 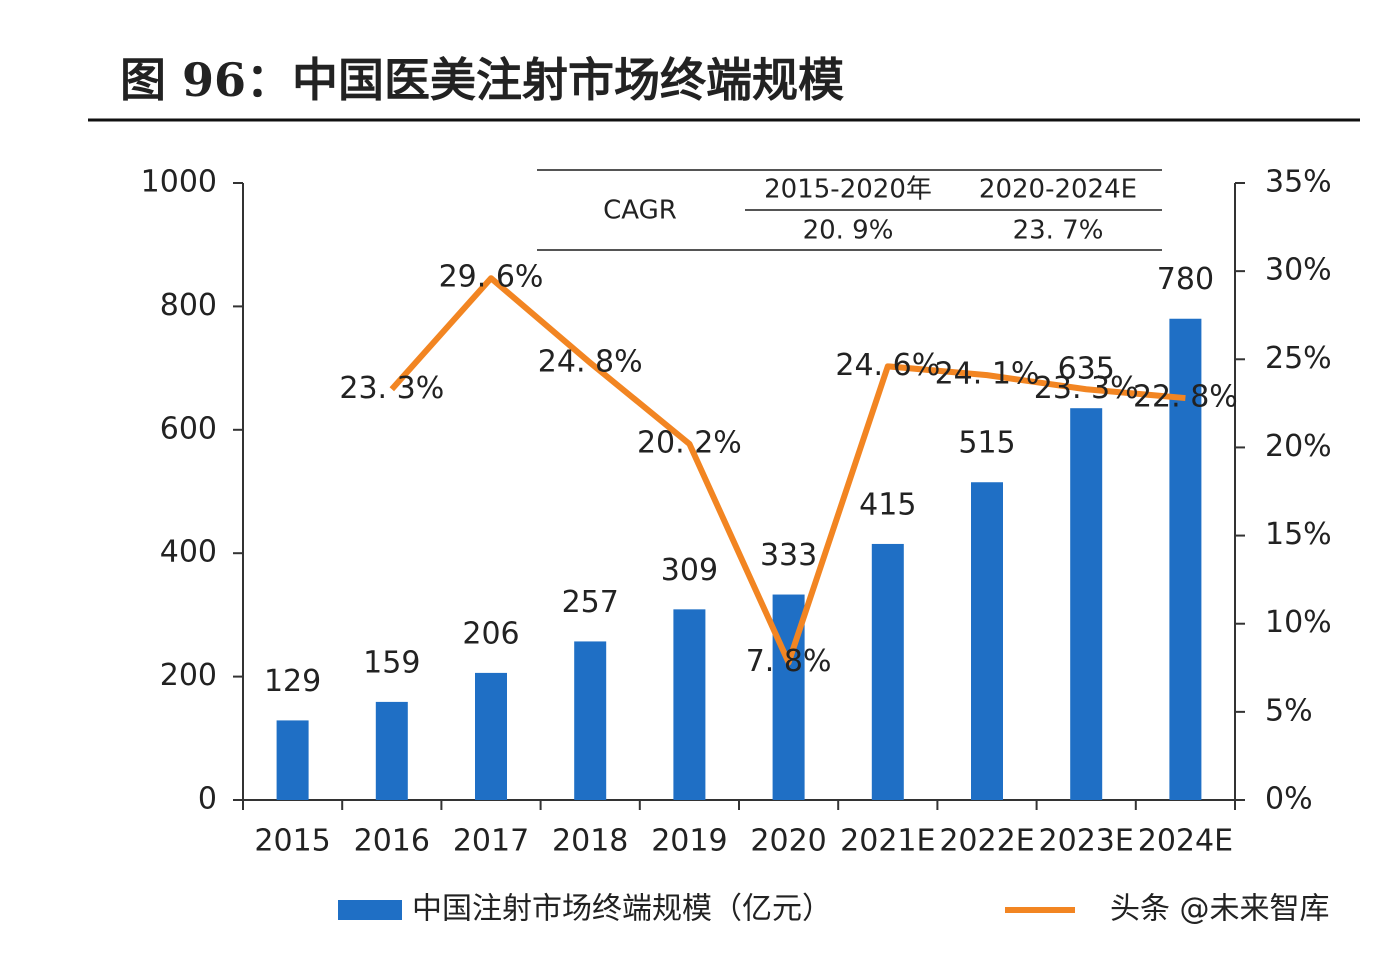 What do you see at coordinates (1185, 279) in the screenshot?
I see `bar-value-label: 780` at bounding box center [1185, 279].